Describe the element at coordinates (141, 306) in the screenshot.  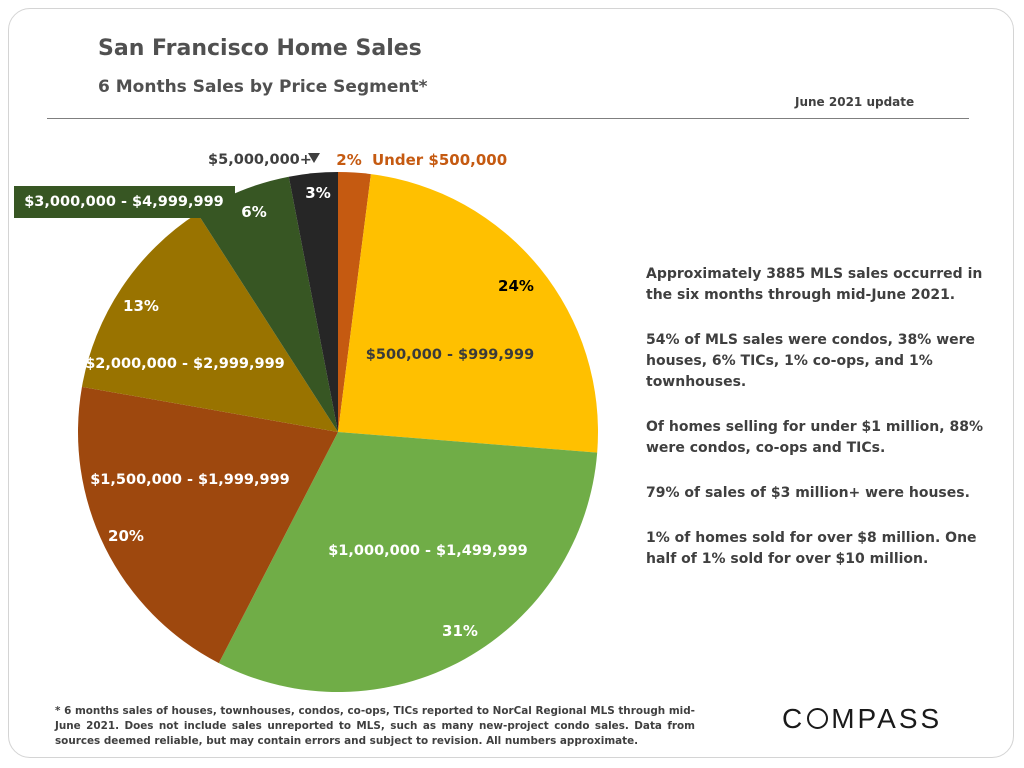
I see `percent-label-2-000-000-2-999-999: 13%` at that location.